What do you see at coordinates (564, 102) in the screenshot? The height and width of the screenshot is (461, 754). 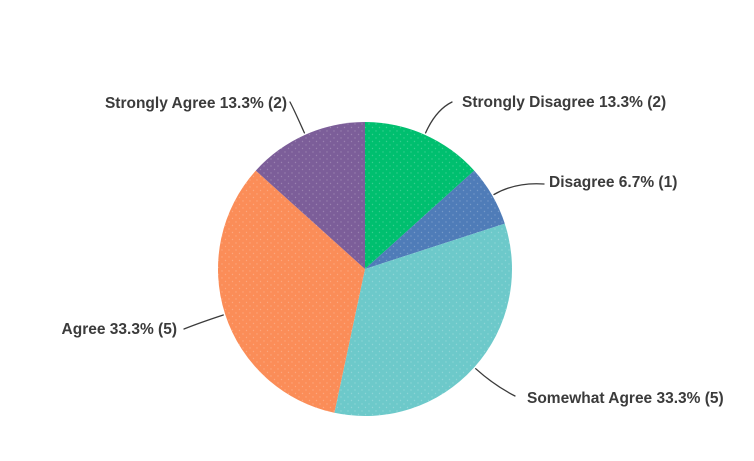 I see `slice-label-strongly-disagree: Strongly Disagree 13.3% (2)` at bounding box center [564, 102].